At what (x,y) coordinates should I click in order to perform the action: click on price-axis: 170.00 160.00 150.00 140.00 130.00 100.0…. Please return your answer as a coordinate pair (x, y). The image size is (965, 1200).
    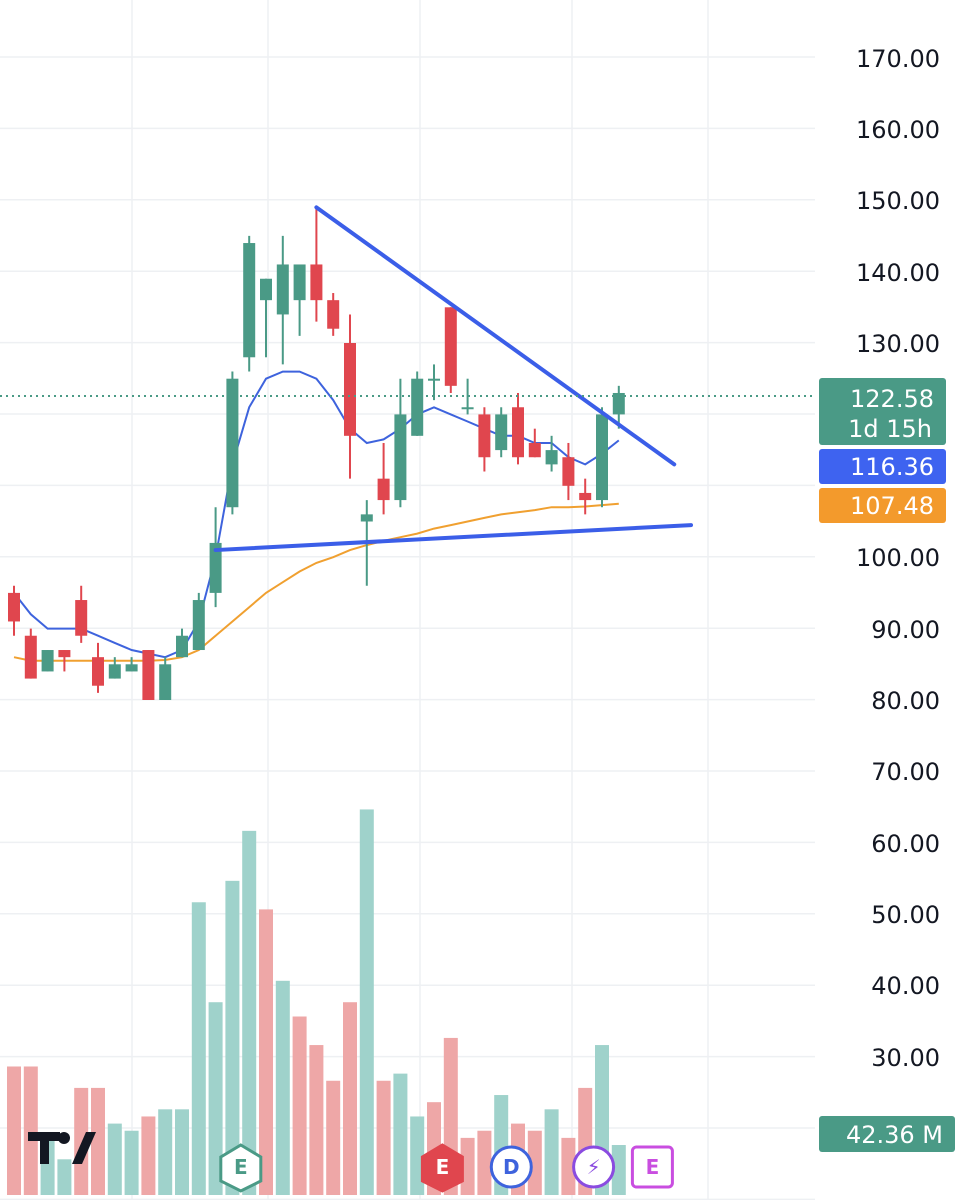
    Looking at the image, I should click on (898, 558).